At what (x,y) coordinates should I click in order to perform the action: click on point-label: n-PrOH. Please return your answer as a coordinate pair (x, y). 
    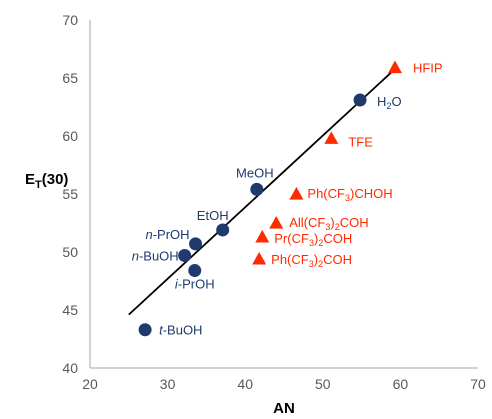
    Looking at the image, I should click on (167, 234).